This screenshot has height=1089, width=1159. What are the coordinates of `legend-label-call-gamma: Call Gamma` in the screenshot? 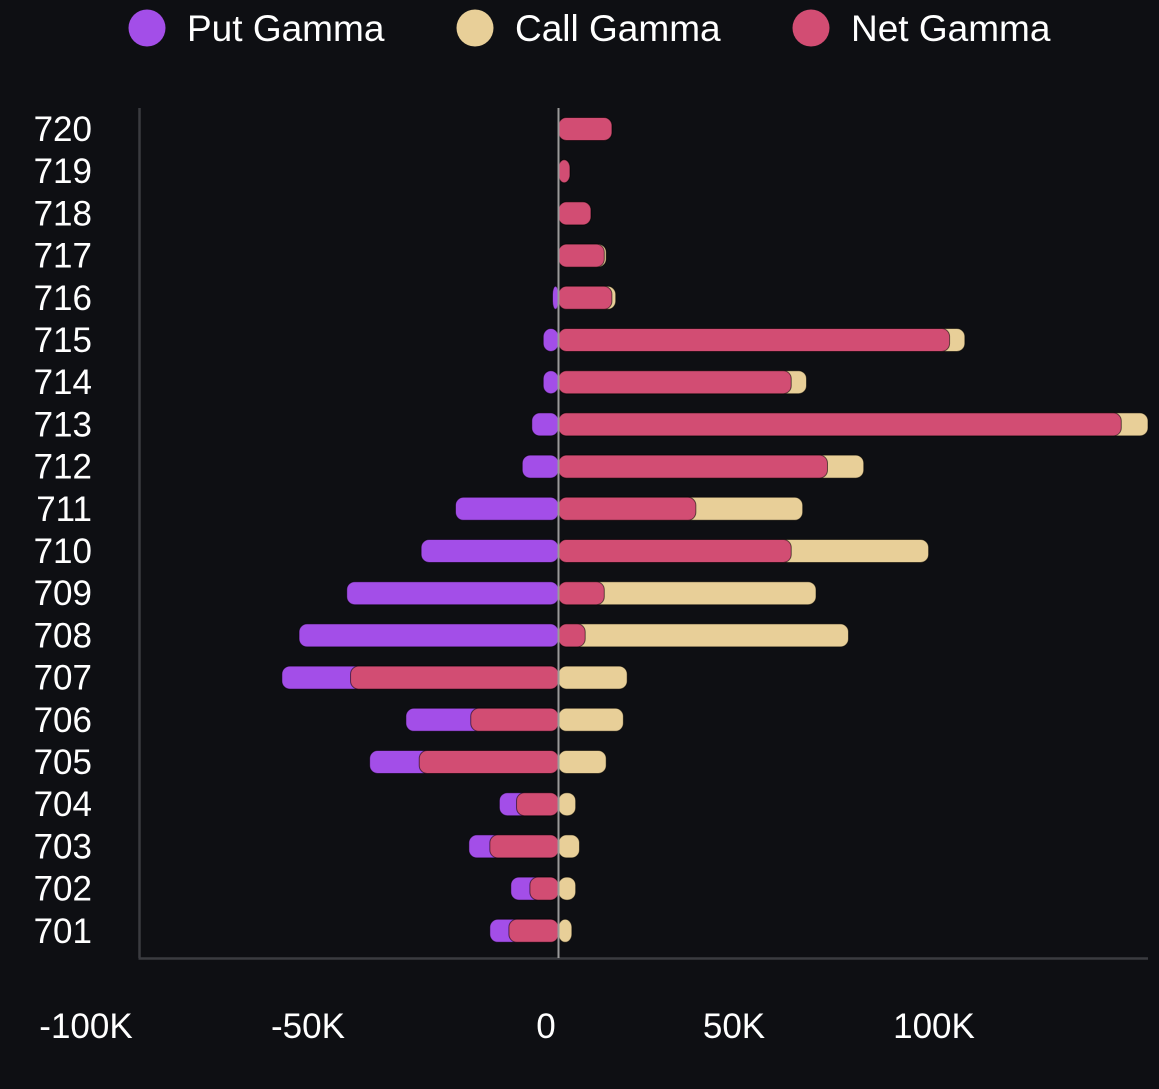 It's located at (618, 28).